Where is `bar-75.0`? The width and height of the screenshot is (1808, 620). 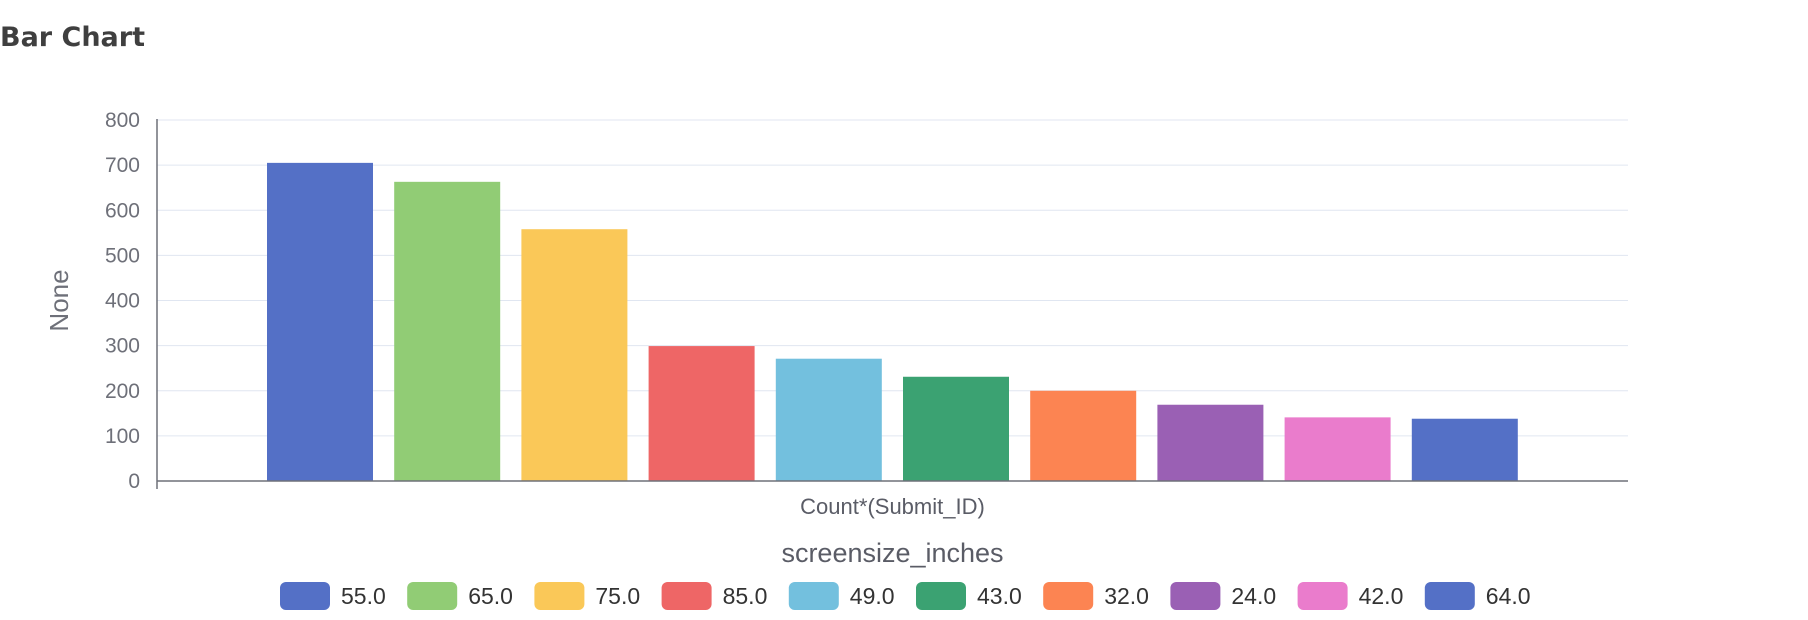
bar-75.0 is located at coordinates (574, 355).